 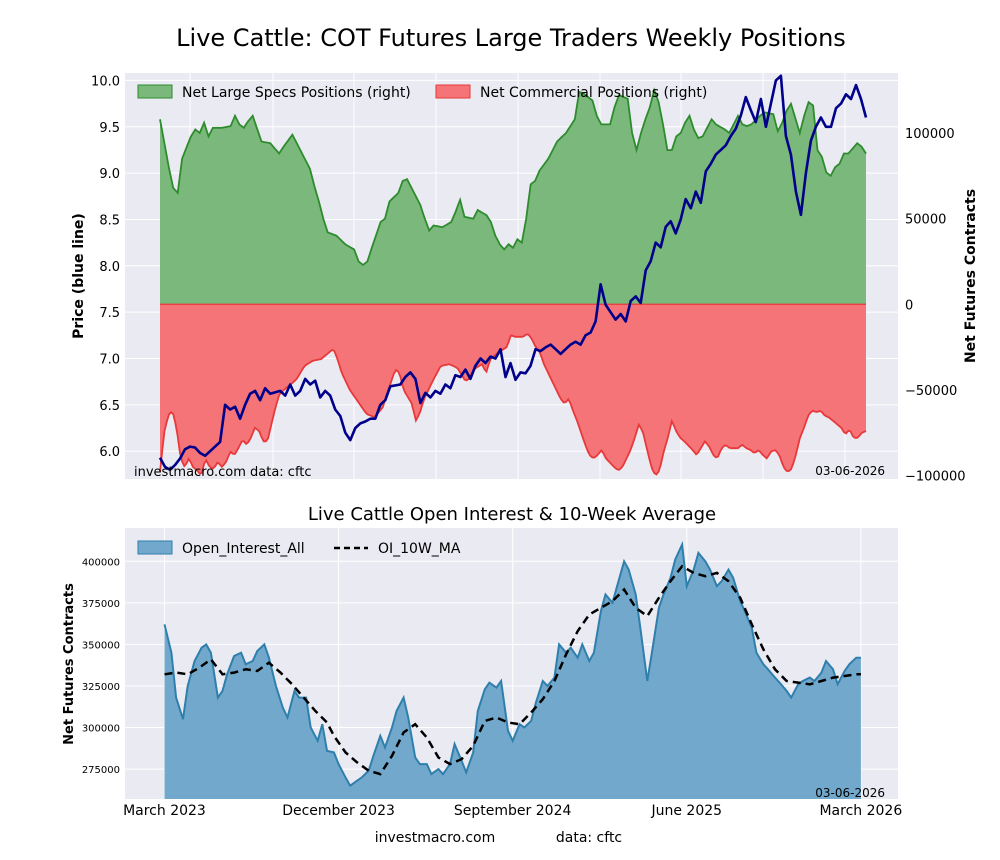 What do you see at coordinates (513, 404) in the screenshot?
I see `commercial-line` at bounding box center [513, 404].